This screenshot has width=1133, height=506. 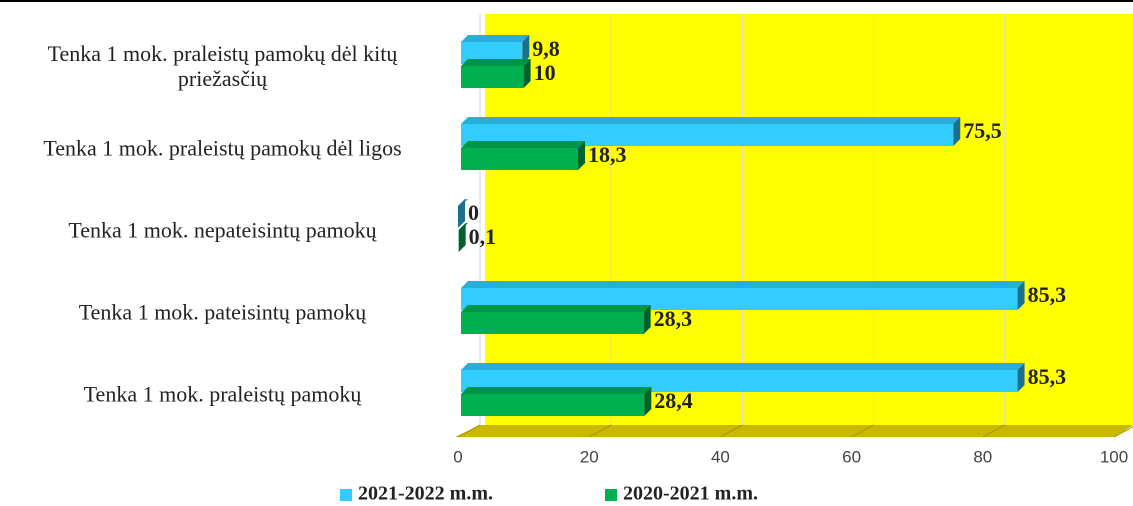 I want to click on legend-label: 2021-2022 m.m., so click(x=425, y=494).